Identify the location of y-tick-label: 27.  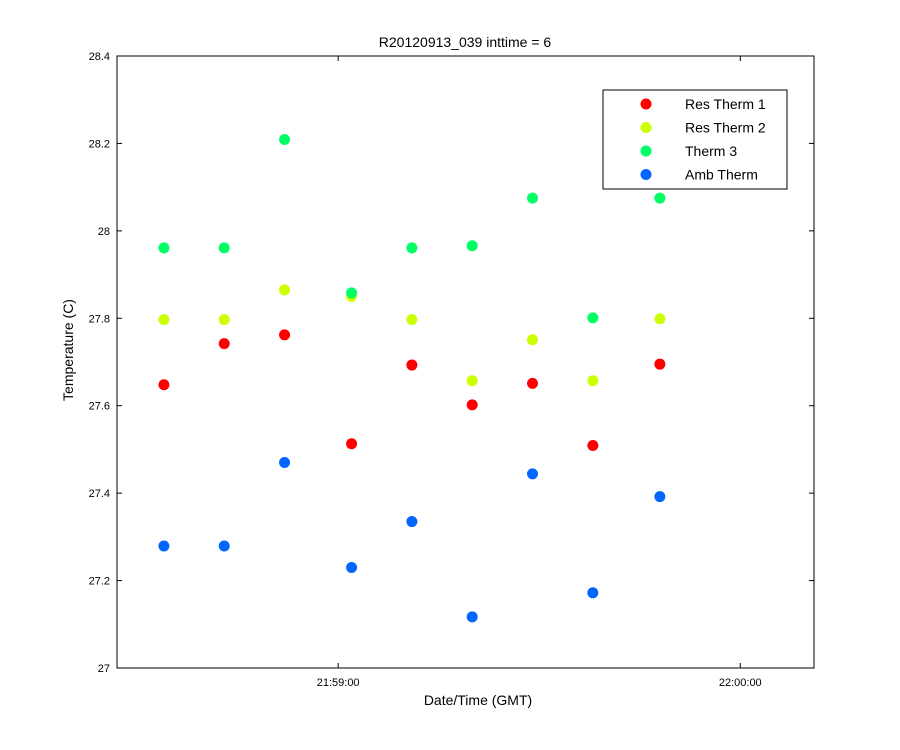
(104, 669).